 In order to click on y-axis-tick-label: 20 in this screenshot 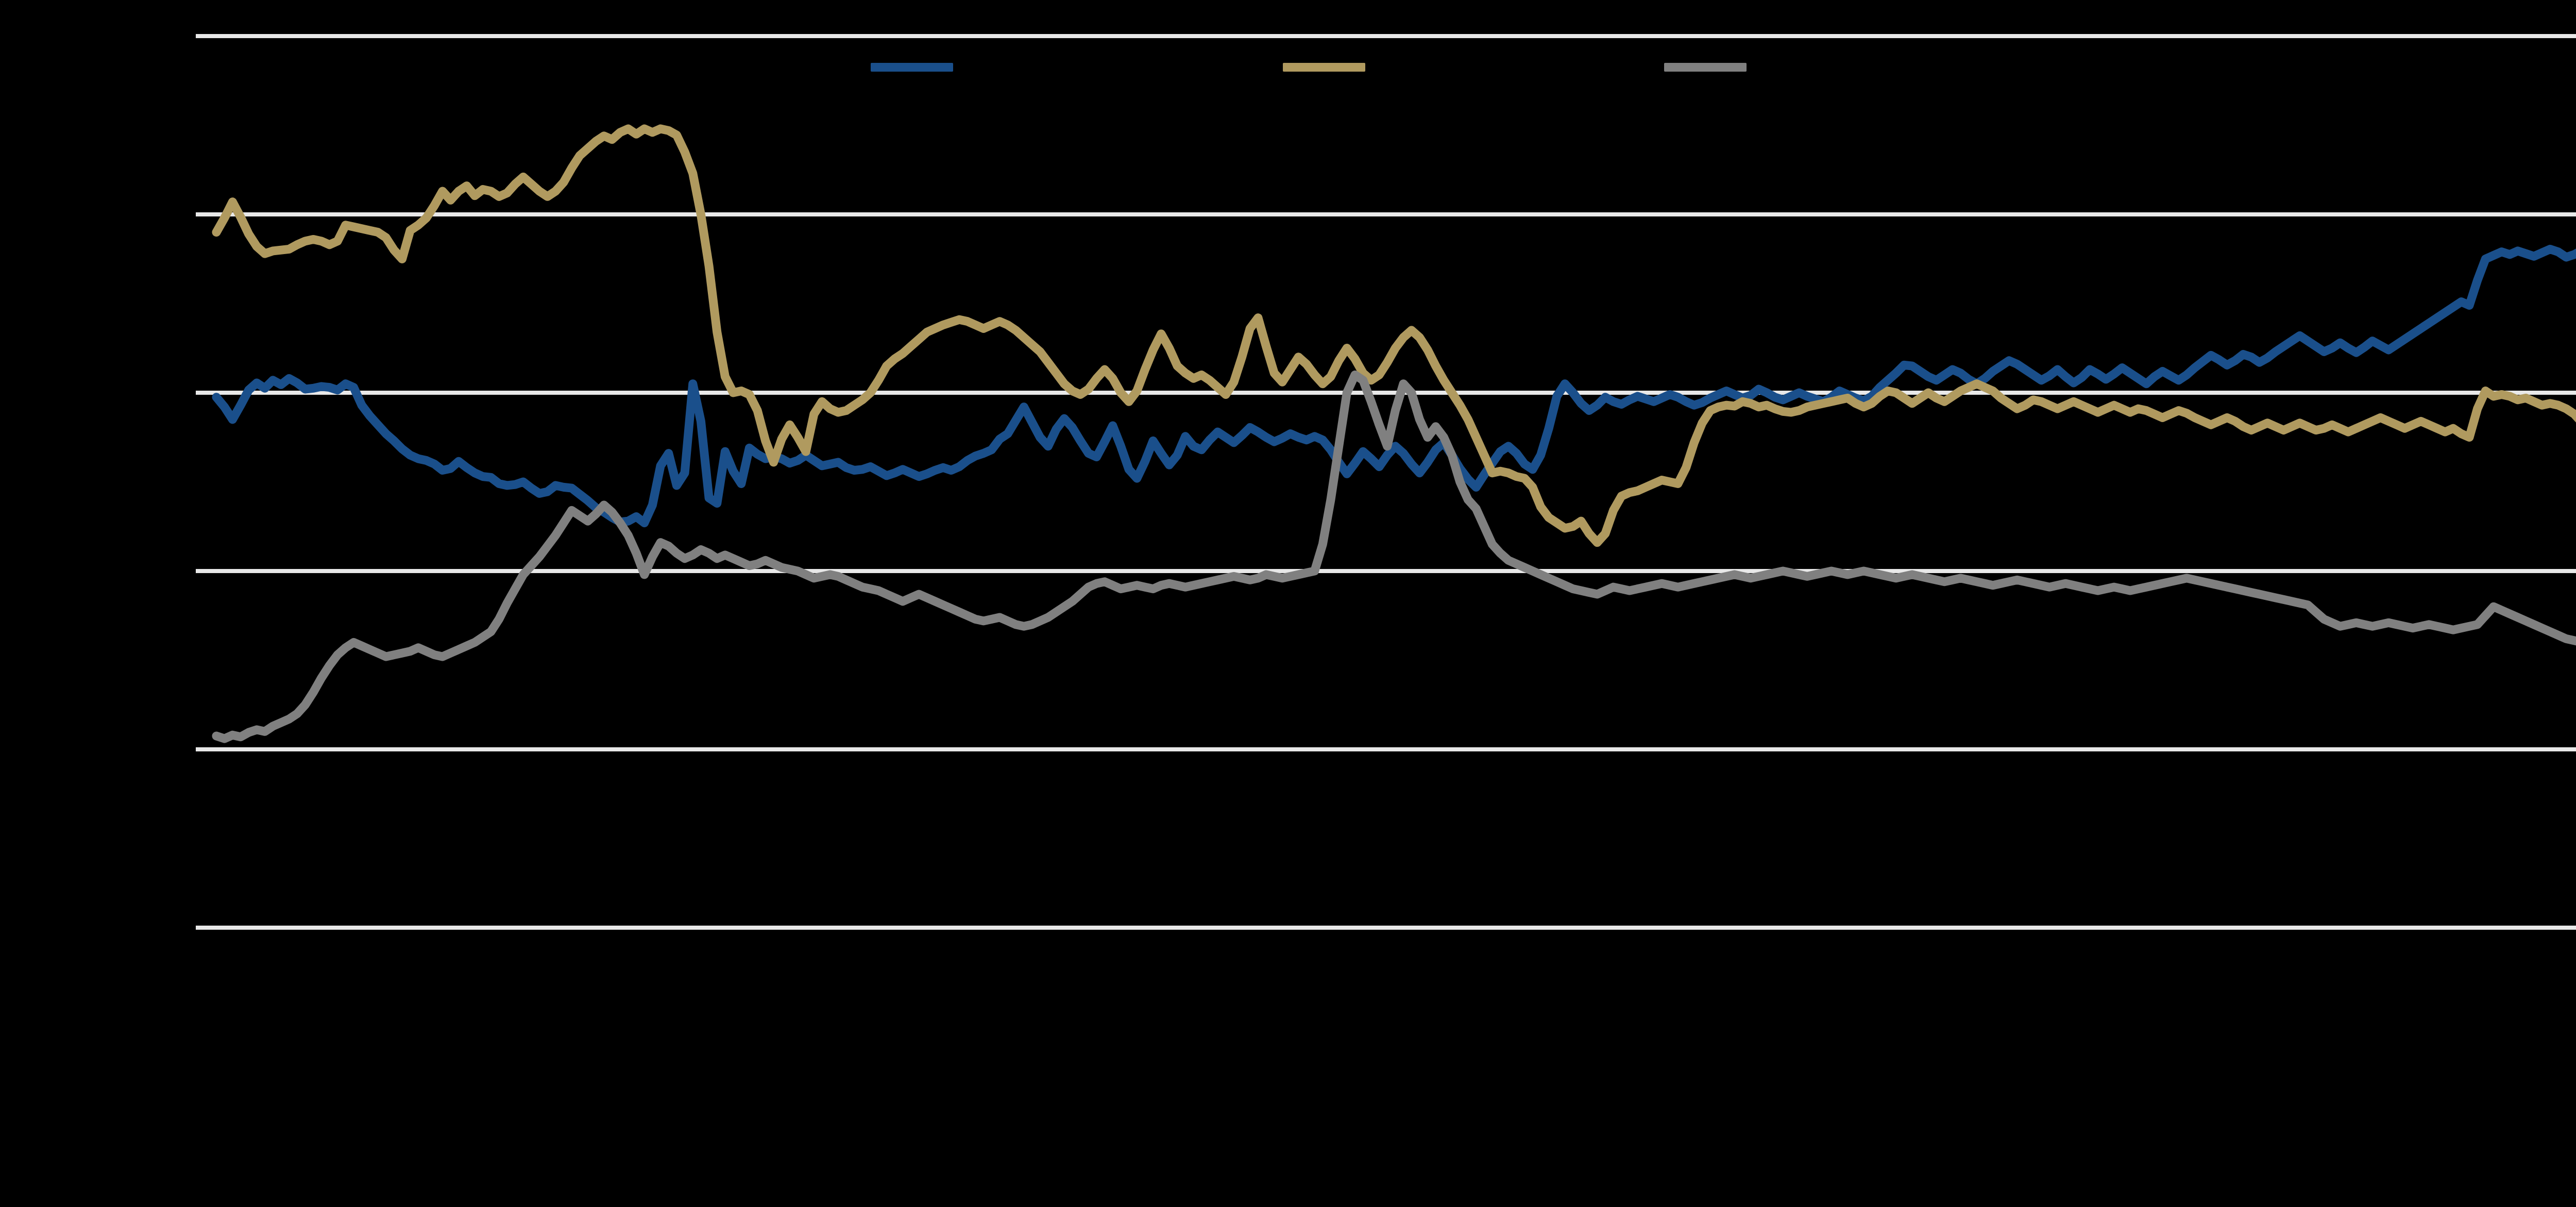, I will do `click(174, 570)`.